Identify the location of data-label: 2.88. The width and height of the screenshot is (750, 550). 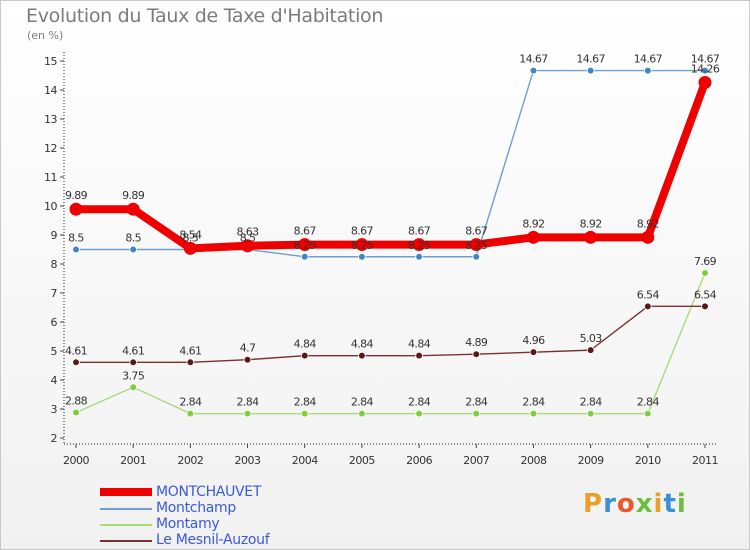
(76, 400).